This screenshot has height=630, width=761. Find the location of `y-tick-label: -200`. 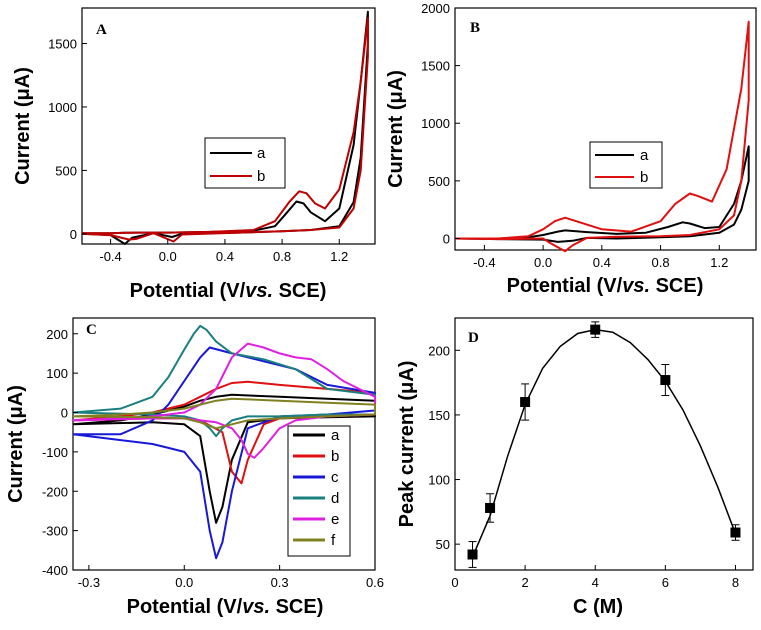

y-tick-label: -200 is located at coordinates (55, 491).